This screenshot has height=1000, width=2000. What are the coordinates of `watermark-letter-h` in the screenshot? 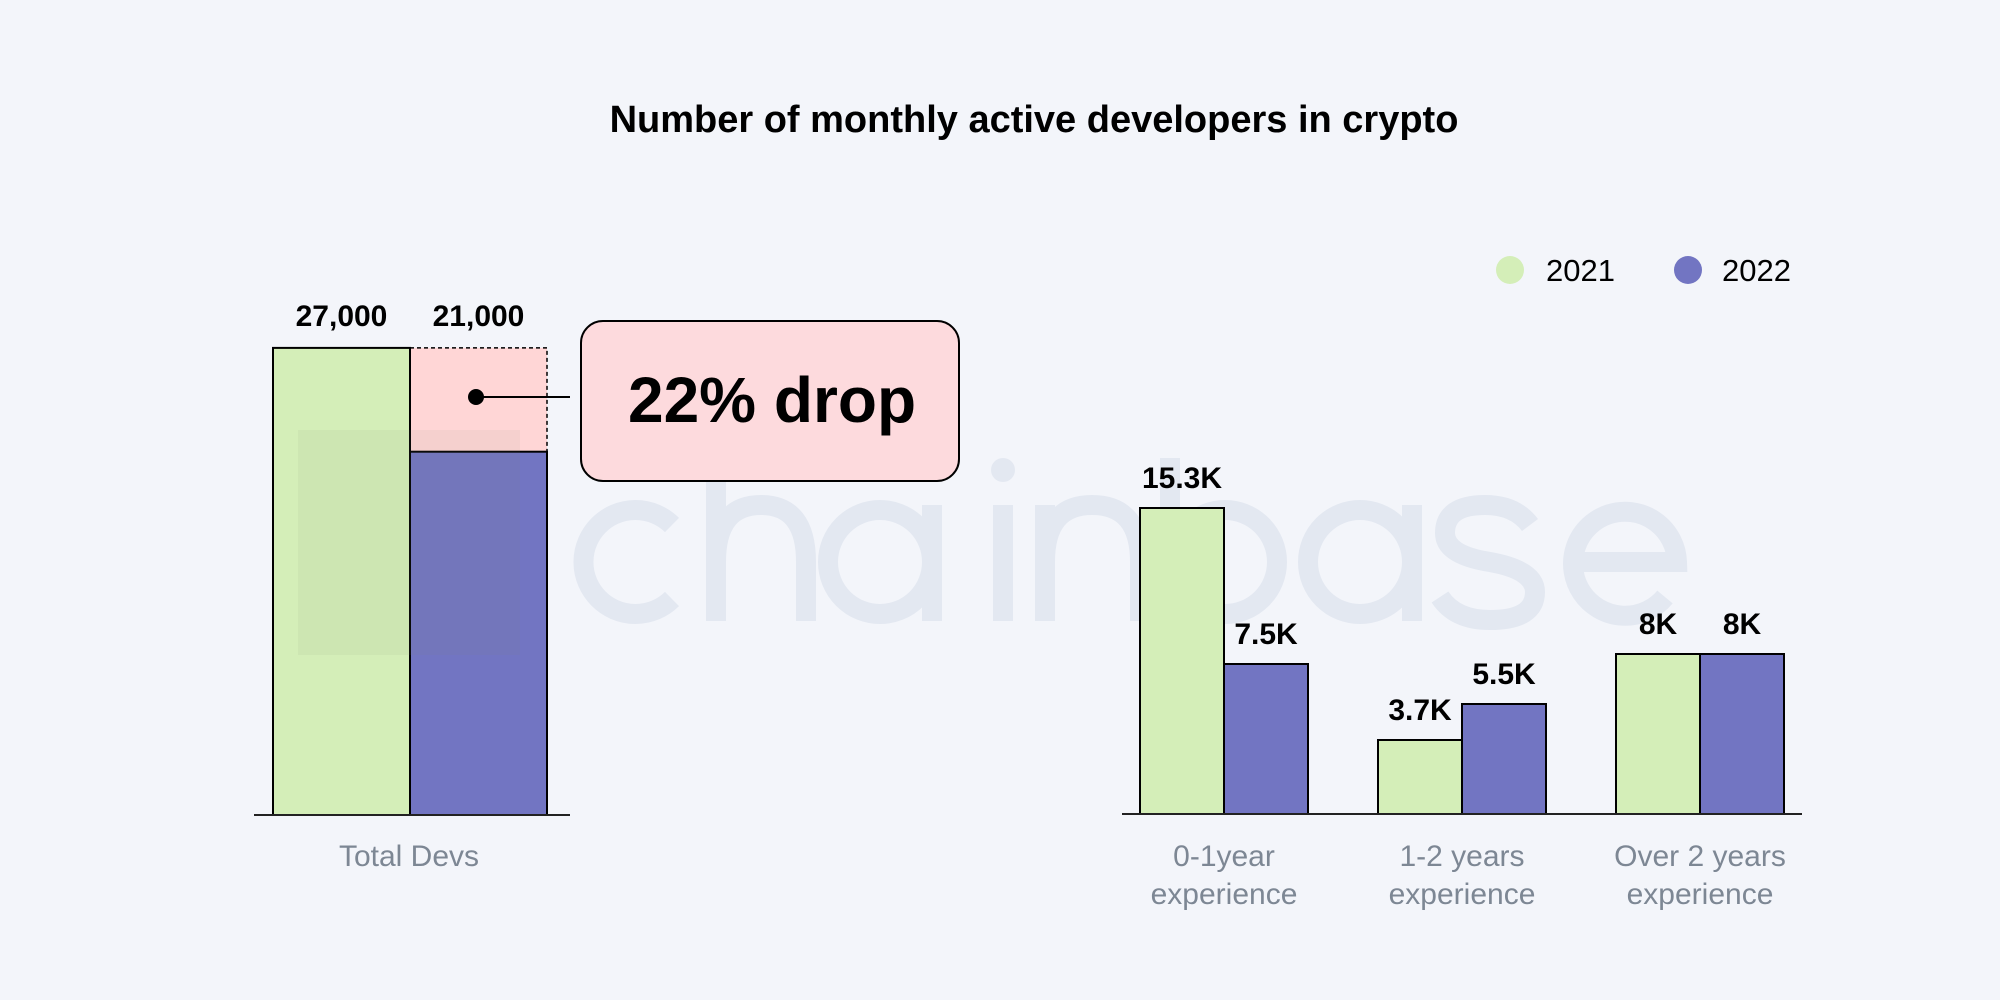 It's located at (761, 539).